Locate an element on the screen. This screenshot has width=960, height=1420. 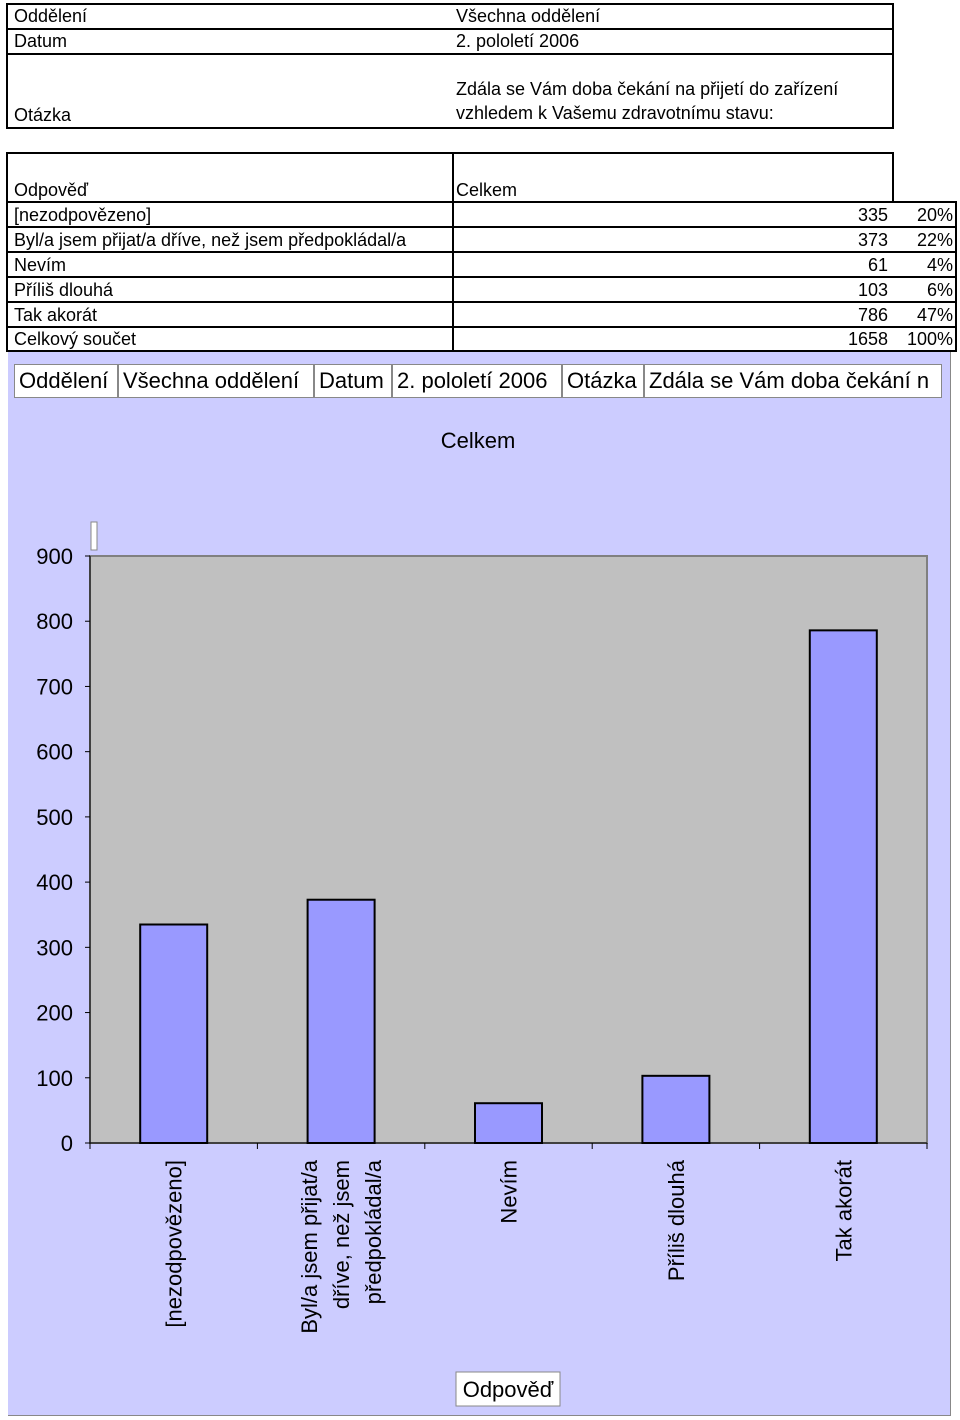
row-label: [nezodpovězeno] is located at coordinates (83, 215).